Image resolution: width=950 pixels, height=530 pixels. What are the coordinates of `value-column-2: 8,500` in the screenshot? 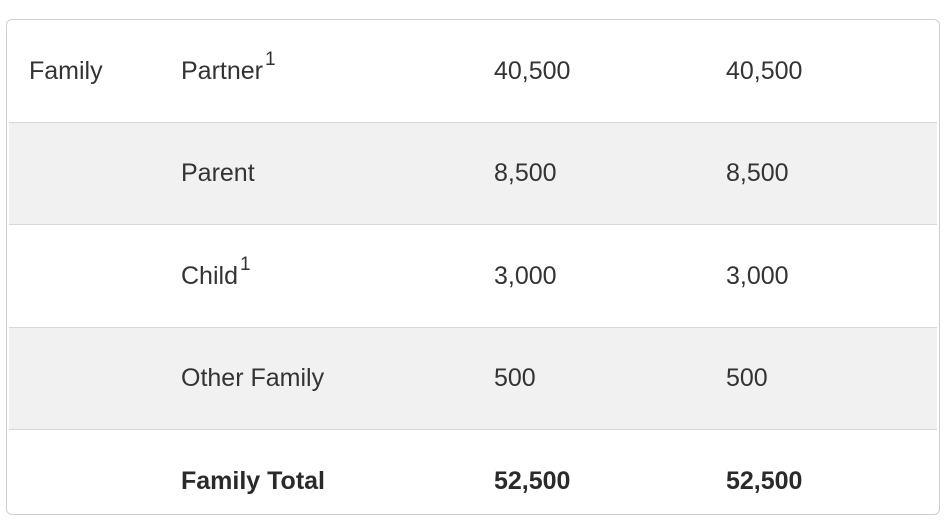 It's located at (757, 173).